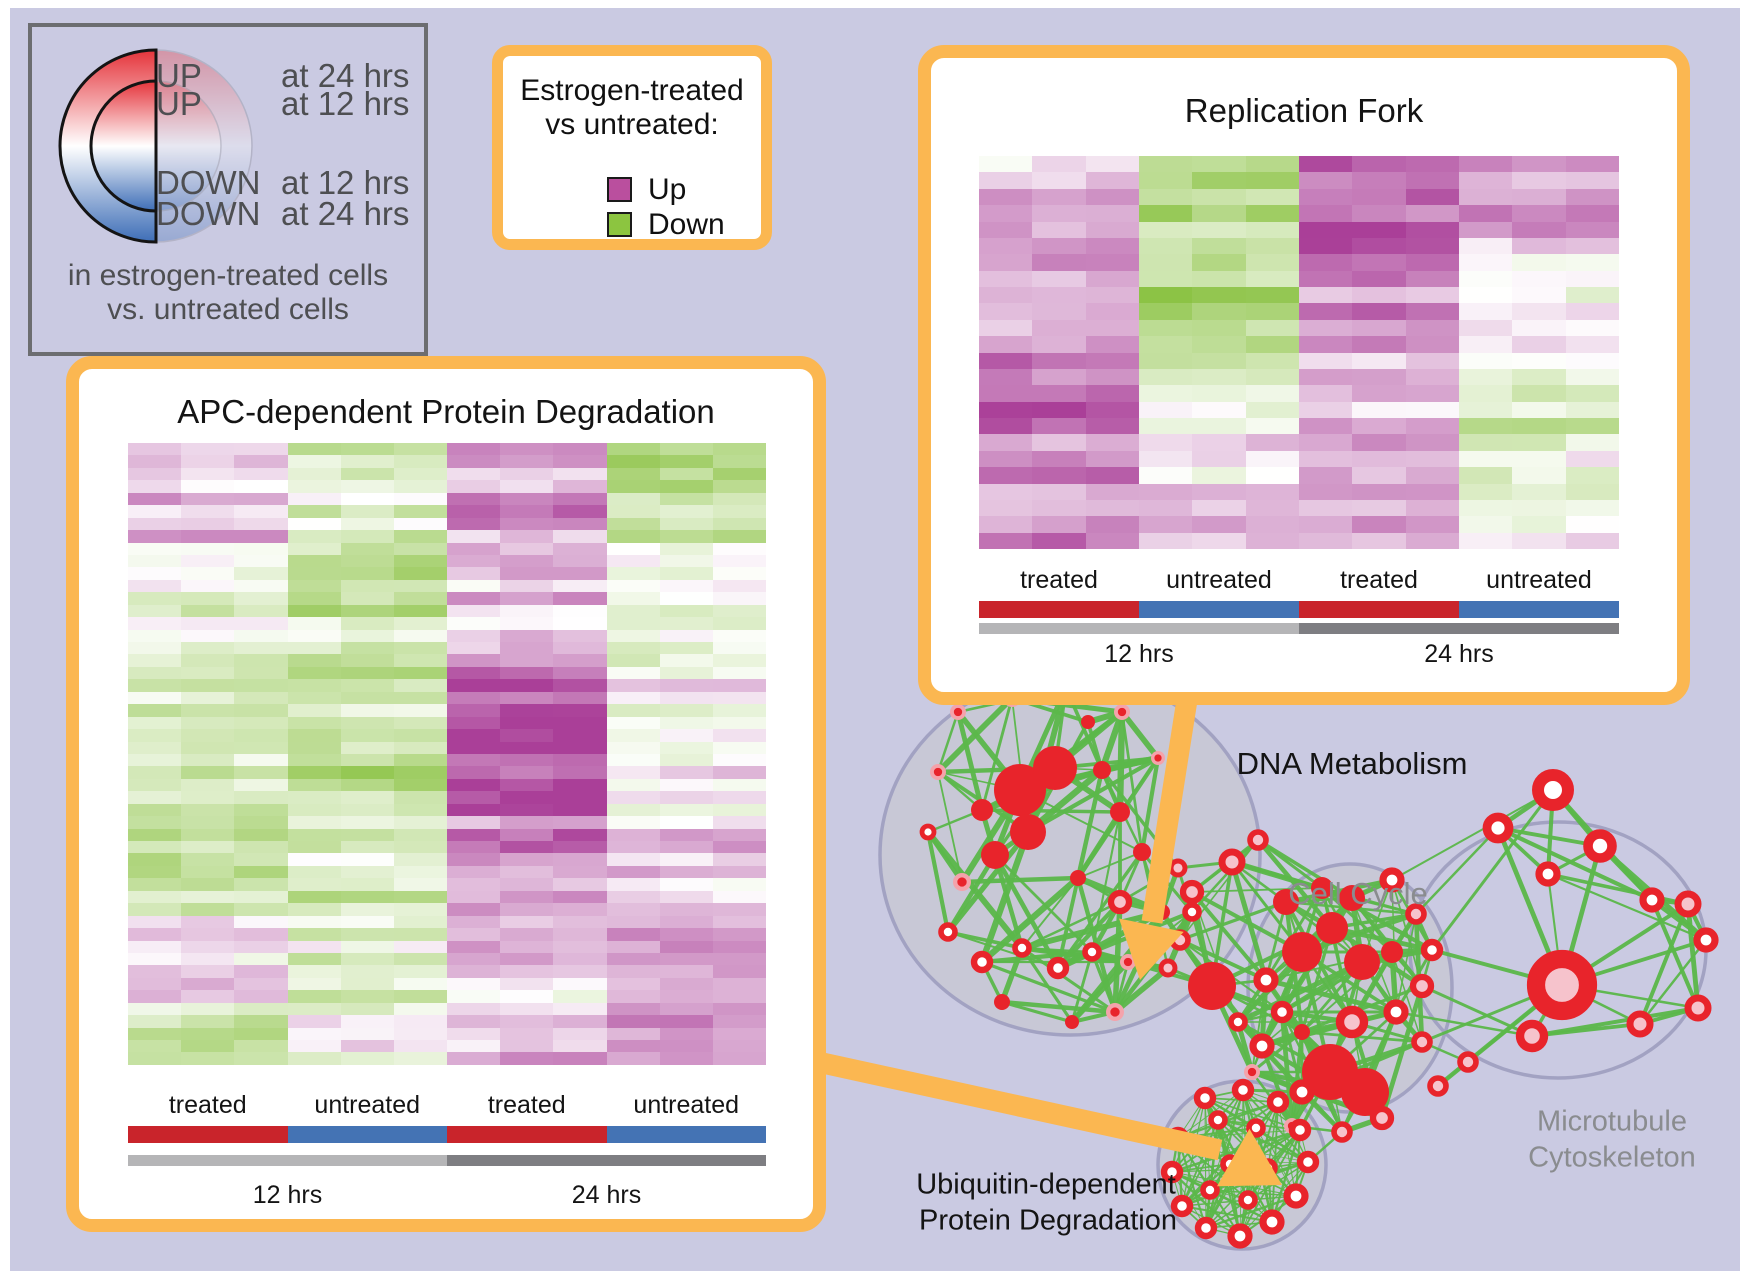 The width and height of the screenshot is (1750, 1279). I want to click on apc-time-labels: 12 hrs 24 hrs, so click(447, 1195).